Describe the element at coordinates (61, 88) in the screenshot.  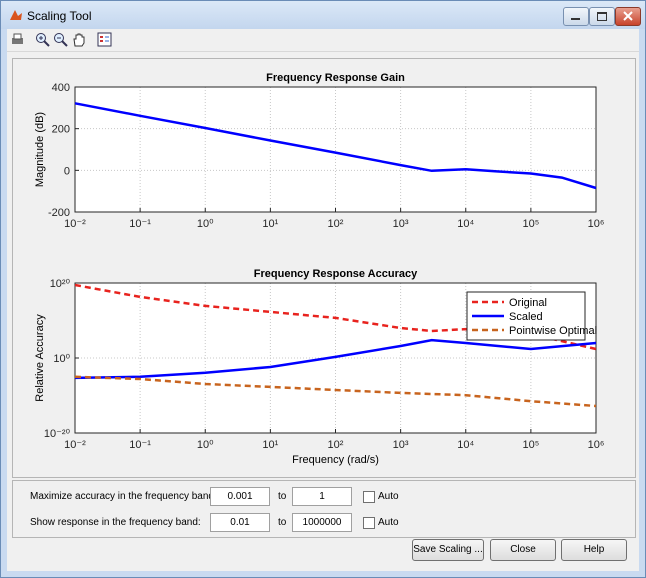
I see `y-tick-label: 400` at that location.